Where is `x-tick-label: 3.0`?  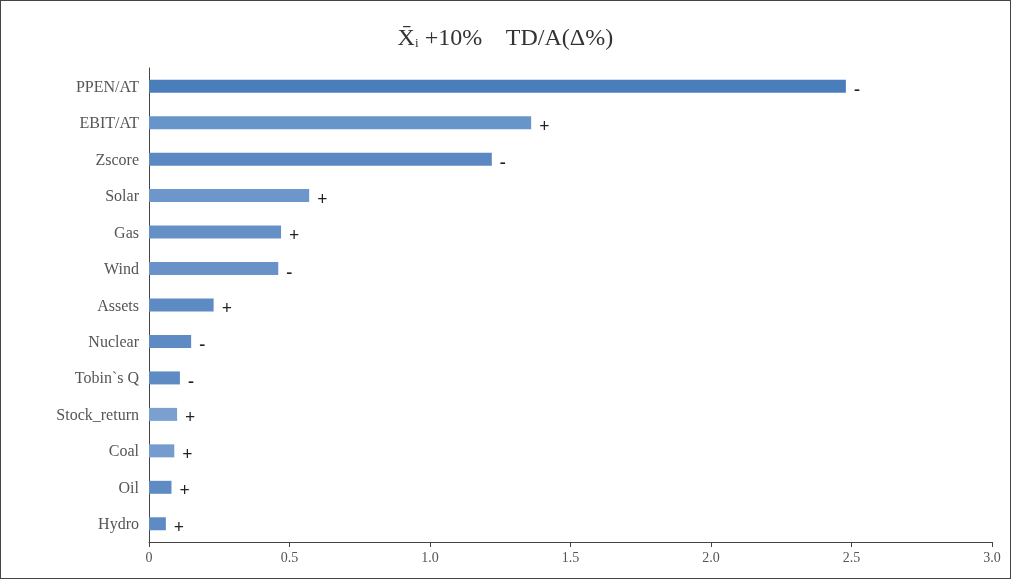
x-tick-label: 3.0 is located at coordinates (992, 557).